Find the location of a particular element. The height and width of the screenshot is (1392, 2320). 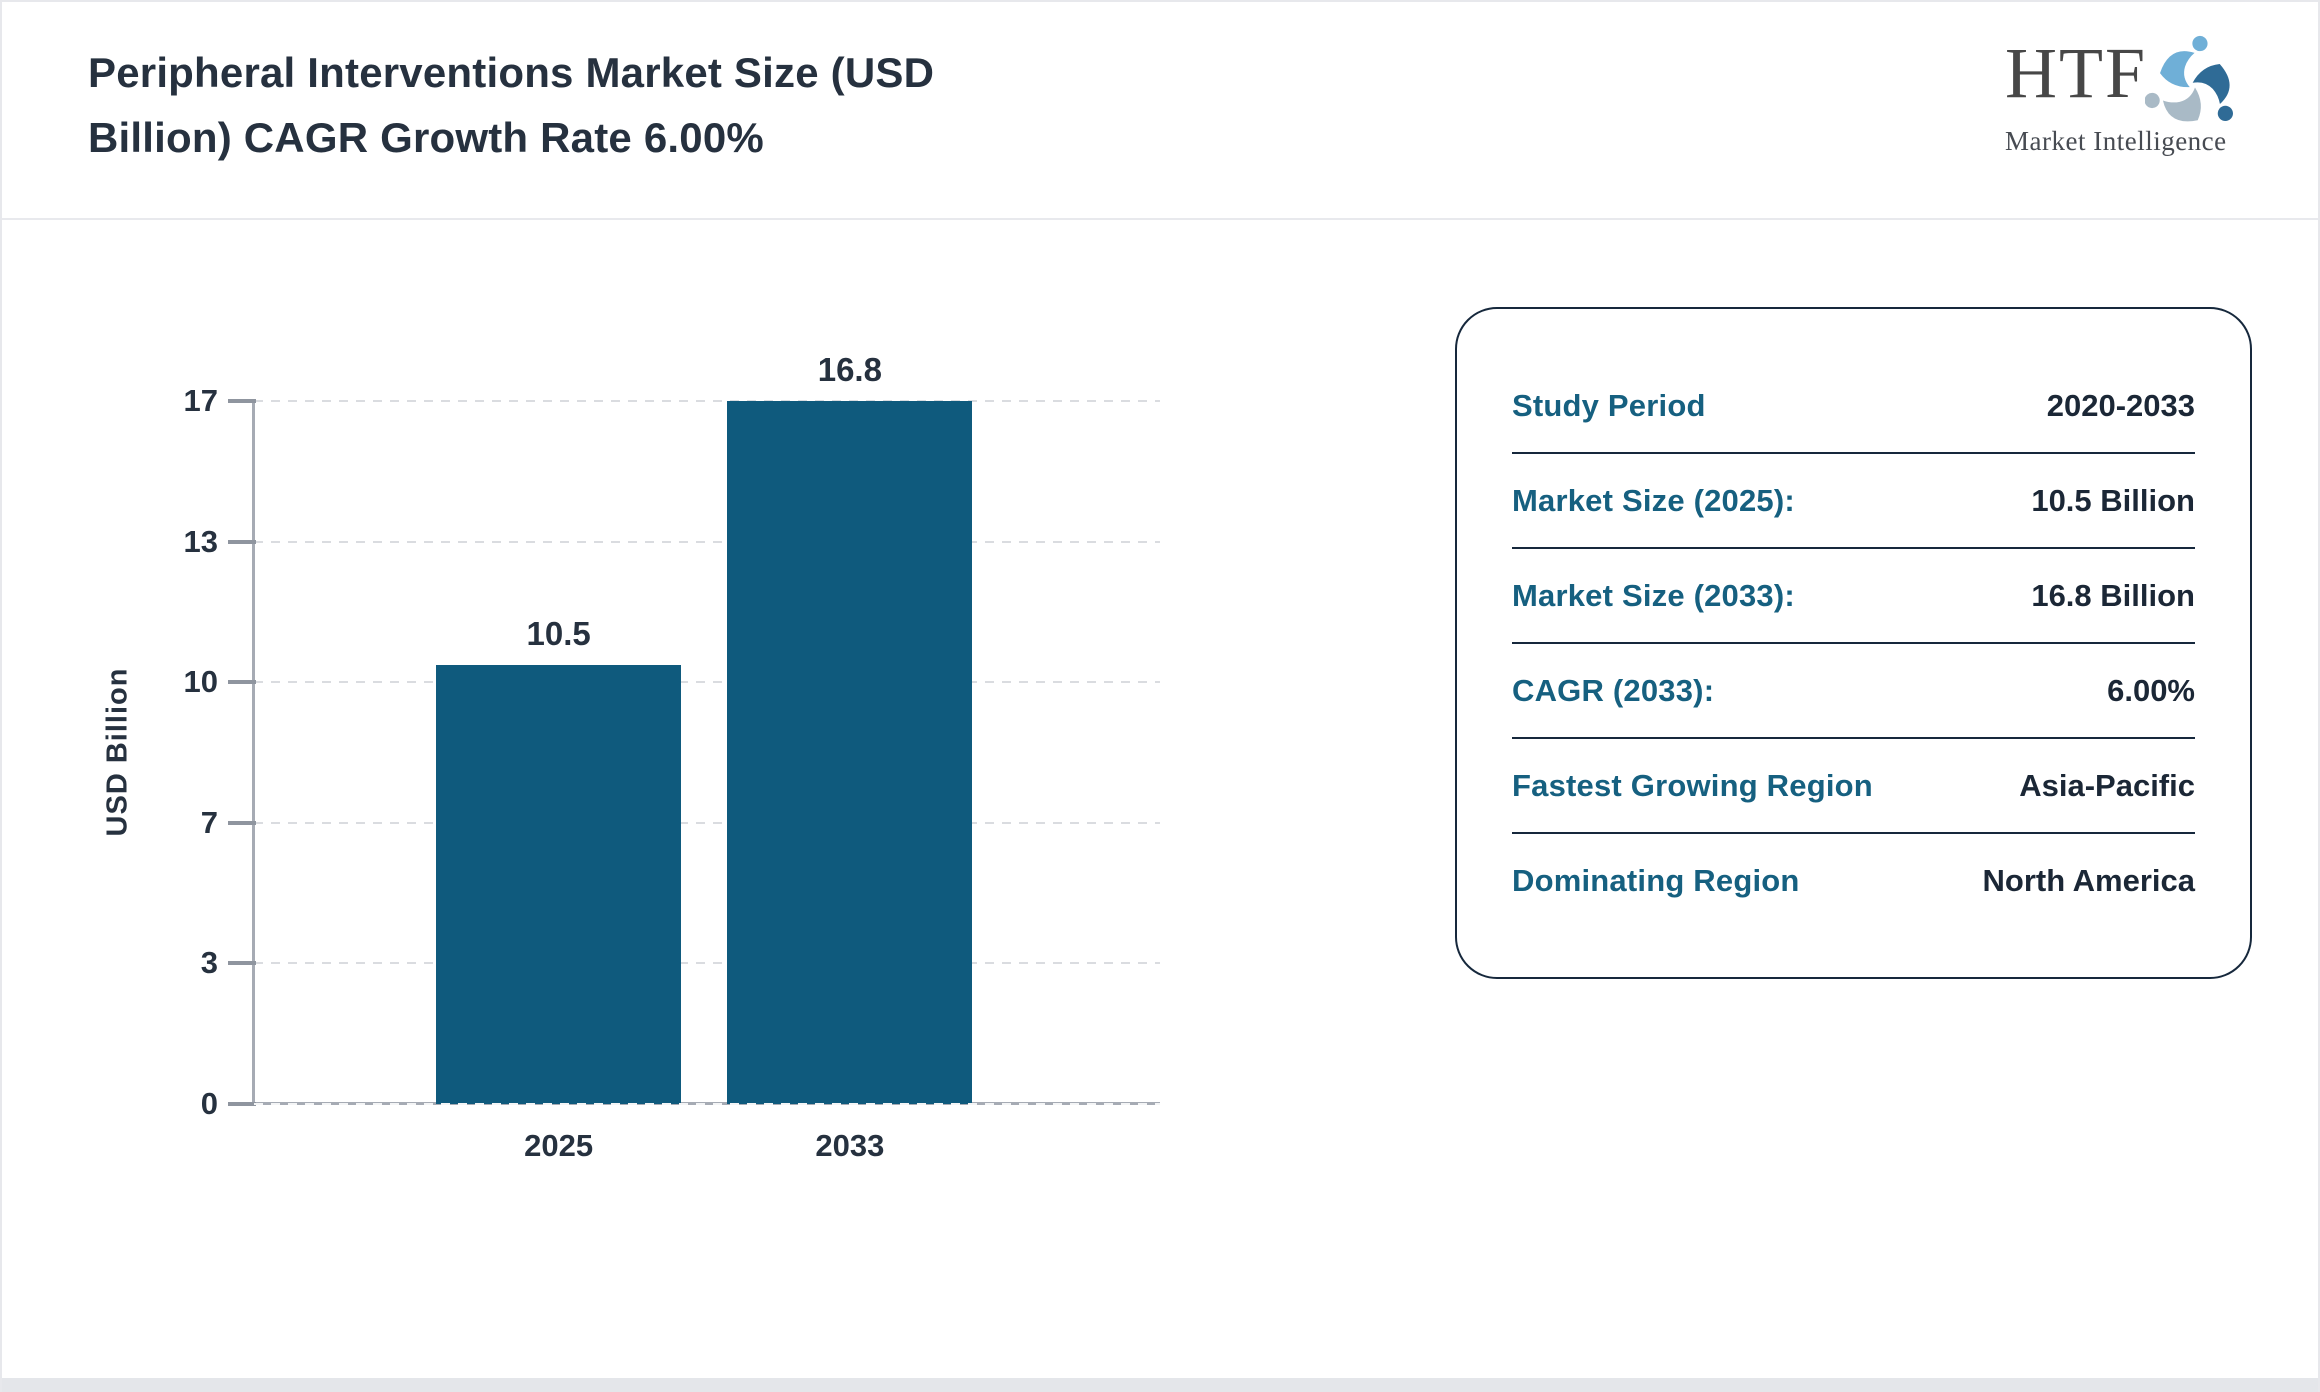

info-value: 16.8 Billion is located at coordinates (2113, 595).